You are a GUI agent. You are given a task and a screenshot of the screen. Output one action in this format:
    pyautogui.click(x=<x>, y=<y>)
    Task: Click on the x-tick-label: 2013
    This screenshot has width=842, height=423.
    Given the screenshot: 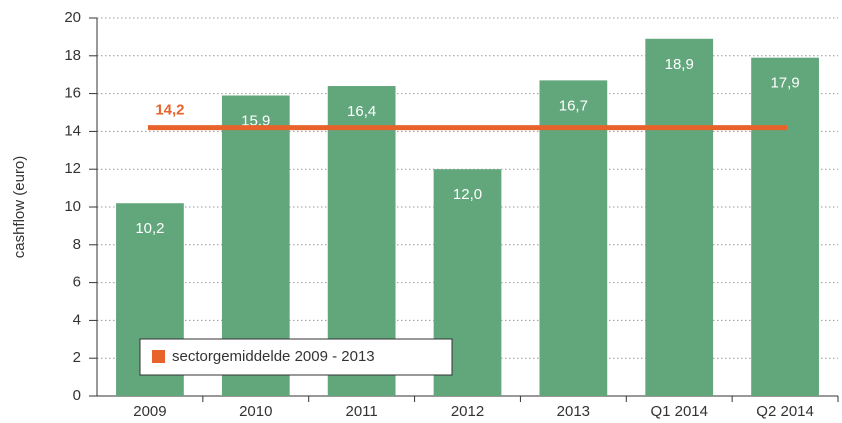 What is the action you would take?
    pyautogui.click(x=573, y=411)
    